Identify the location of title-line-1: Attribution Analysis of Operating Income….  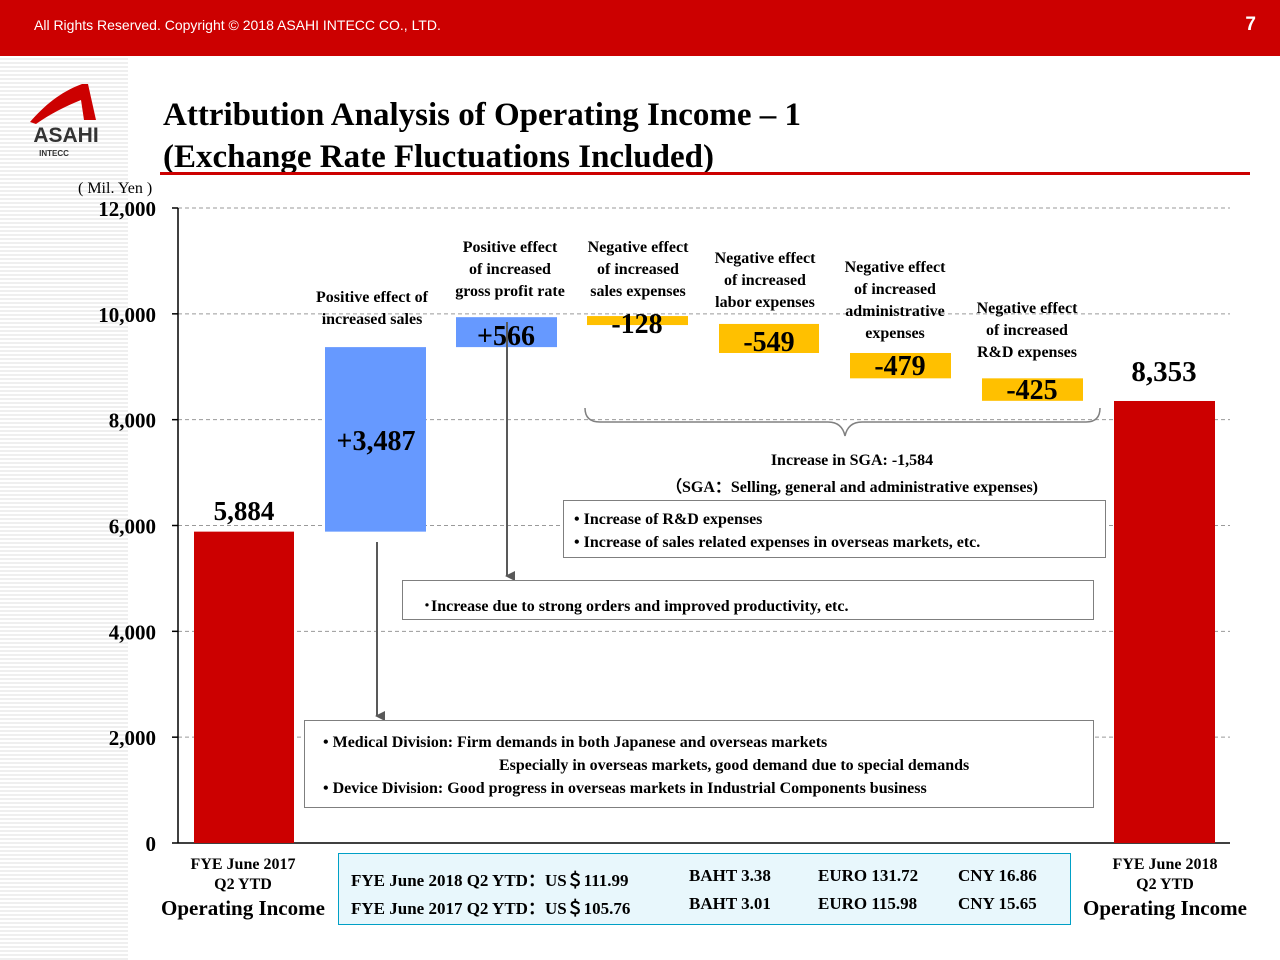
(482, 115).